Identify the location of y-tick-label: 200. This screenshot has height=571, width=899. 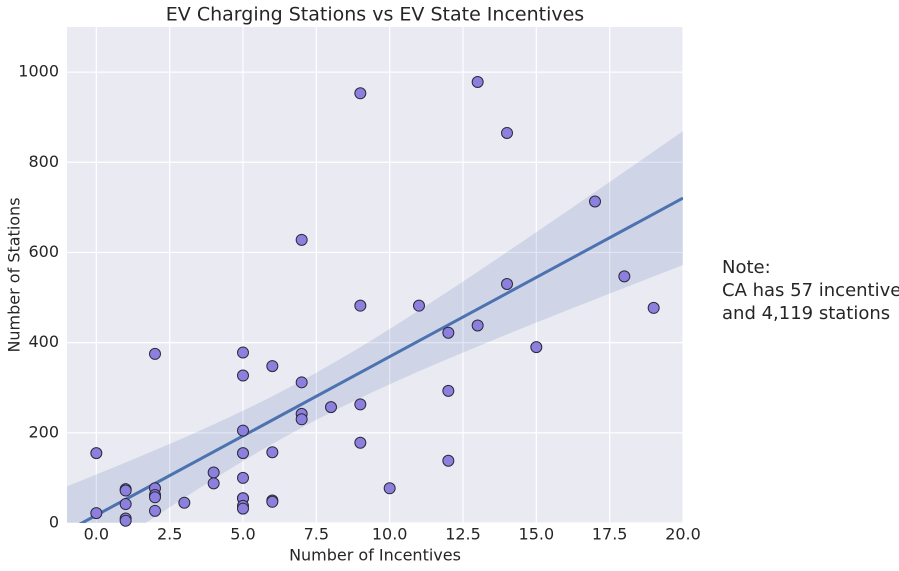
(43, 431).